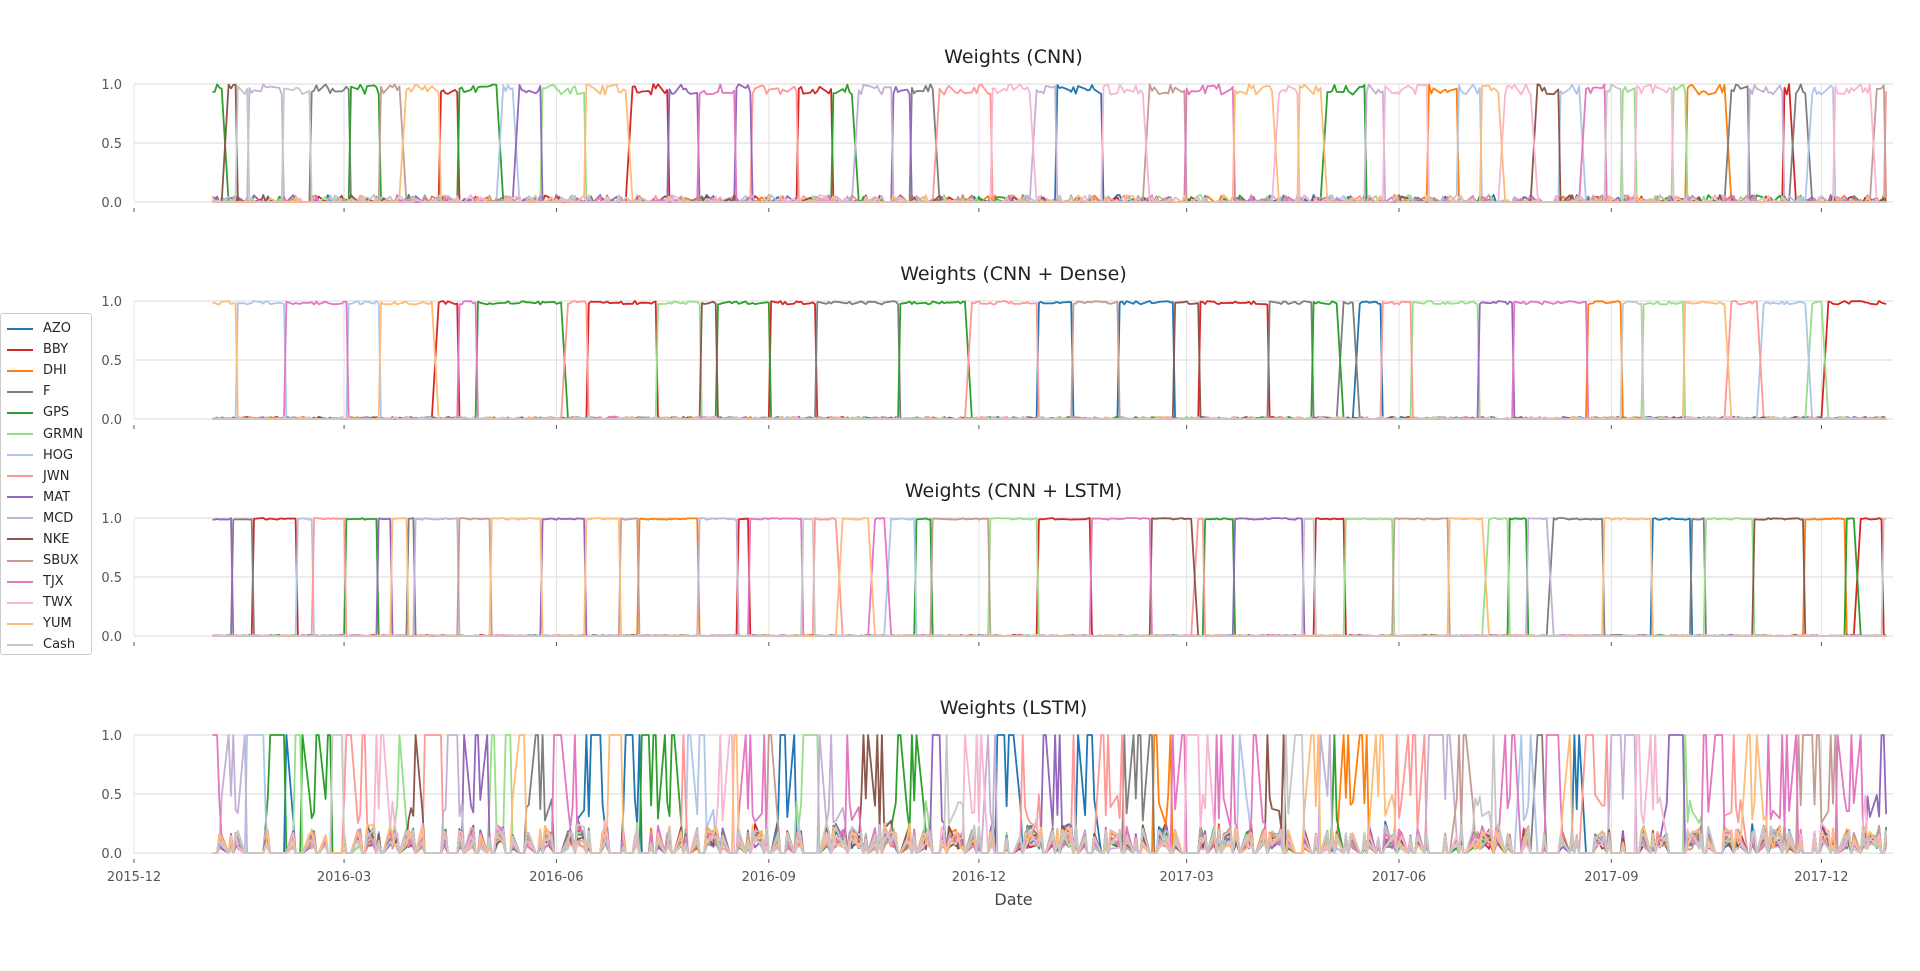 The width and height of the screenshot is (1920, 971). I want to click on legend-item-hog: HOG, so click(46, 455).